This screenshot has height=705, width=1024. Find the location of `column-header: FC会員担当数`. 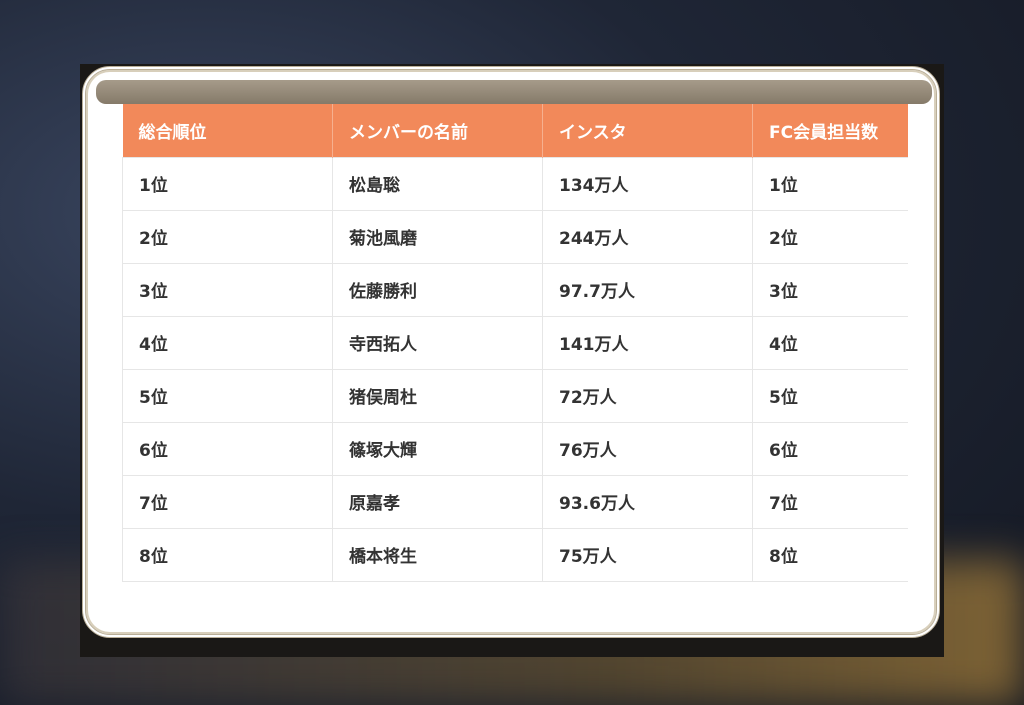

column-header: FC会員担当数 is located at coordinates (830, 130).